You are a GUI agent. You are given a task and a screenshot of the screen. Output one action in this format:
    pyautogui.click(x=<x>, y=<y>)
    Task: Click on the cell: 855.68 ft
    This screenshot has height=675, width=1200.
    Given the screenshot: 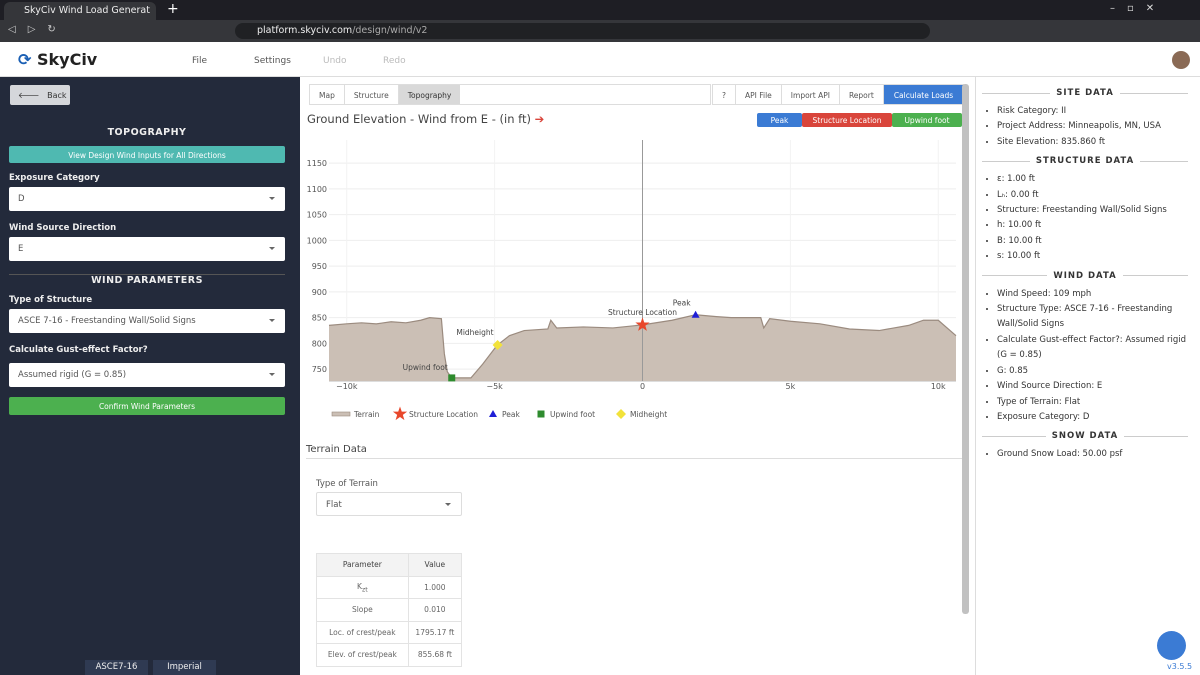 What is the action you would take?
    pyautogui.click(x=435, y=655)
    